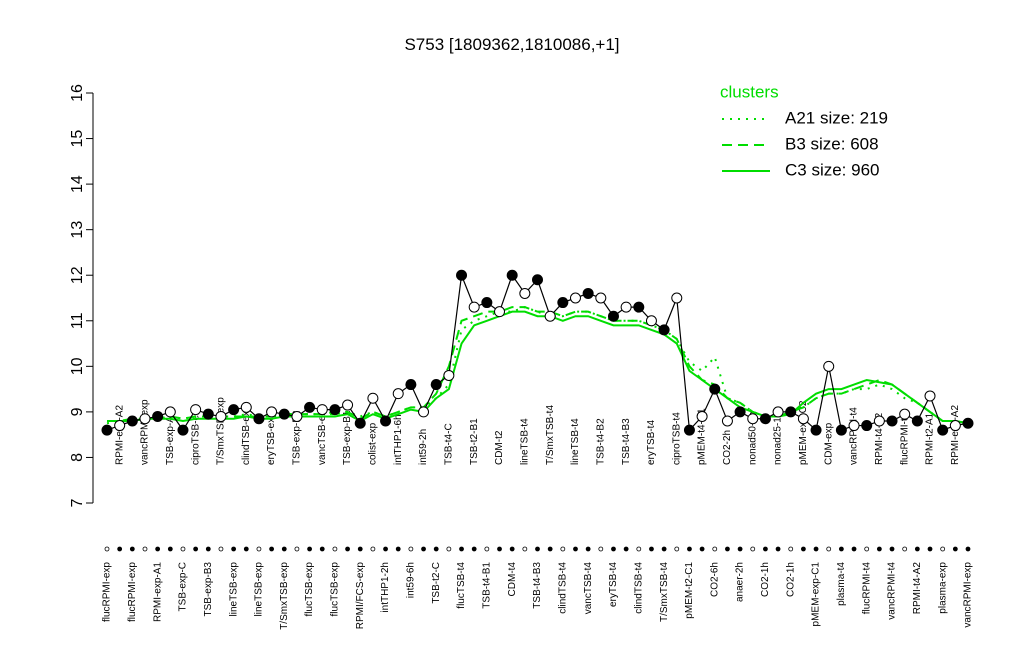 The image size is (1024, 645). I want to click on legend-label: A21 size: 219, so click(836, 117).